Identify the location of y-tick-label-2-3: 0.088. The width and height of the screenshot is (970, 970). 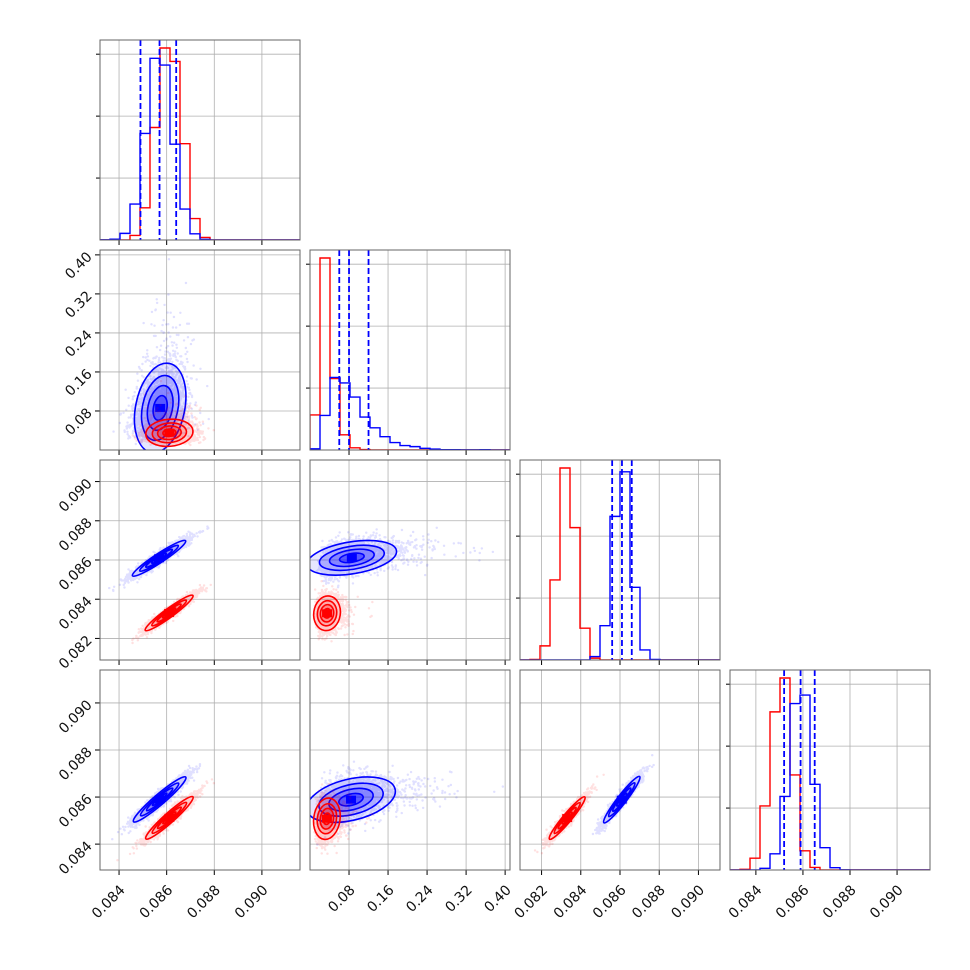
(76, 535).